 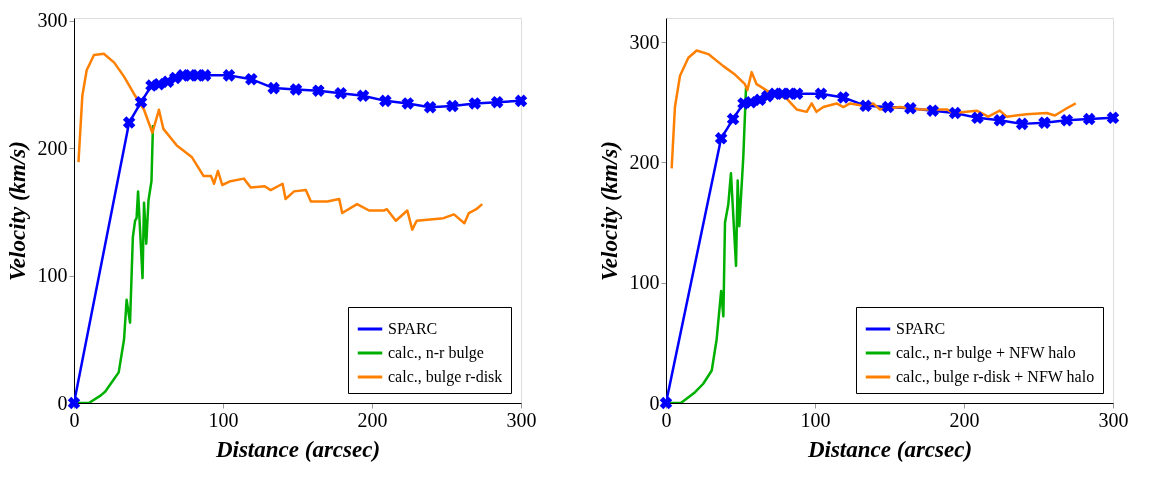 What do you see at coordinates (436, 353) in the screenshot?
I see `legend-label: calc., n-r bulge` at bounding box center [436, 353].